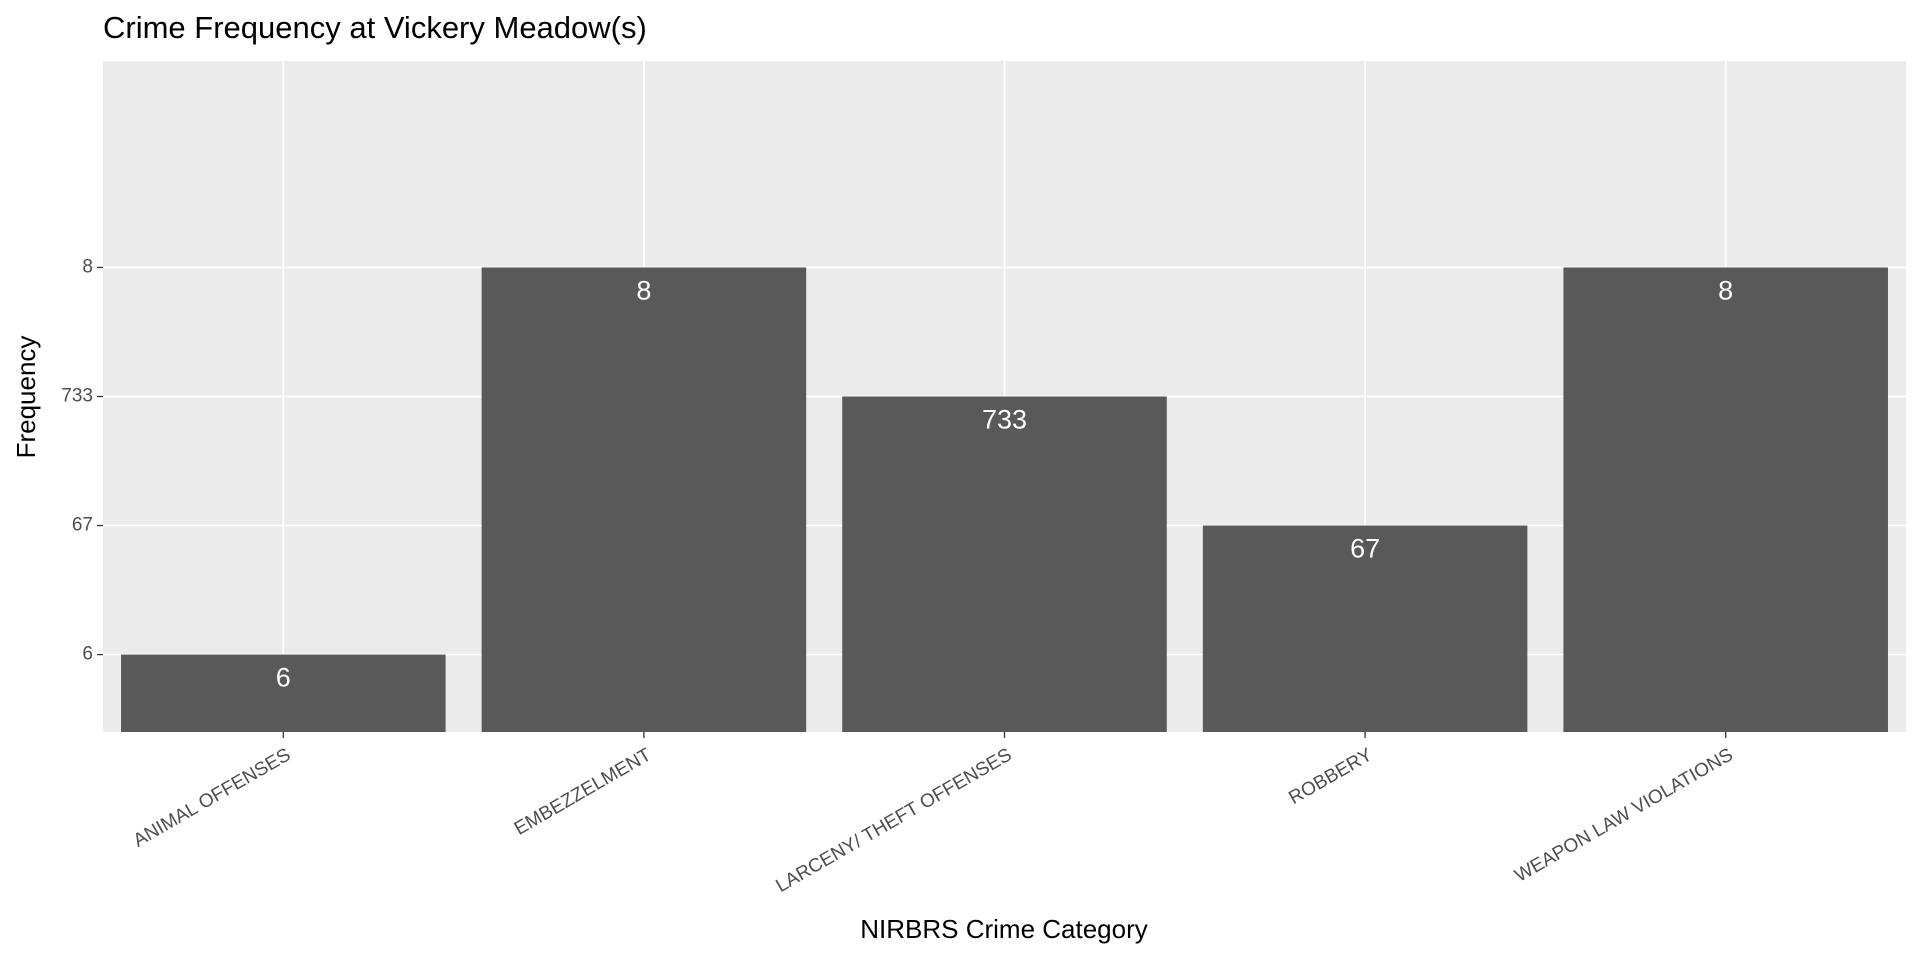  I want to click on chart-title: Crime Frequency at Vickery Meadow(s), so click(375, 27).